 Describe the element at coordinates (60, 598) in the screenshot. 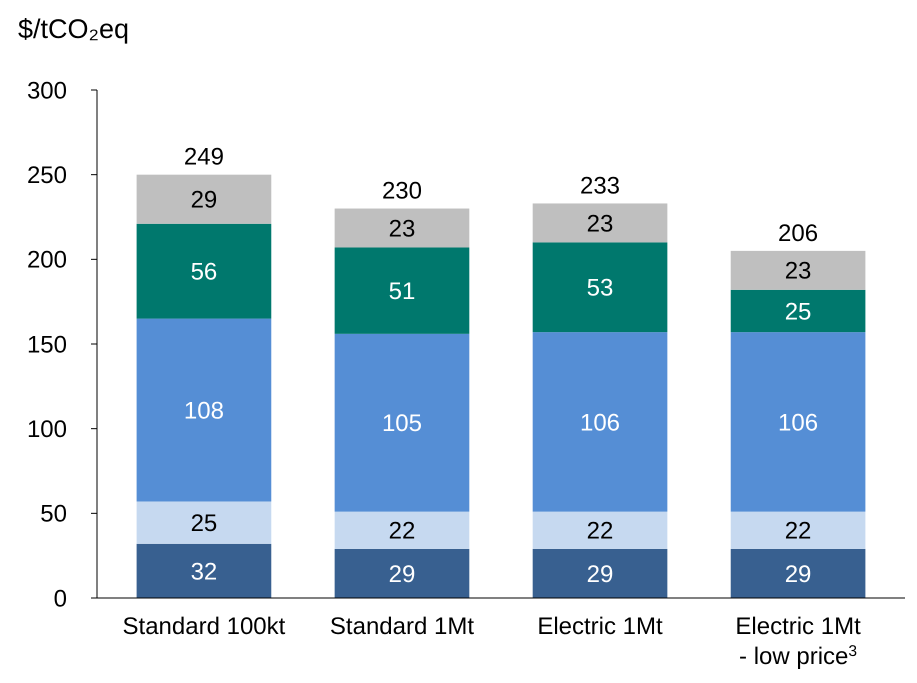

I see `y-tick-label: 0` at that location.